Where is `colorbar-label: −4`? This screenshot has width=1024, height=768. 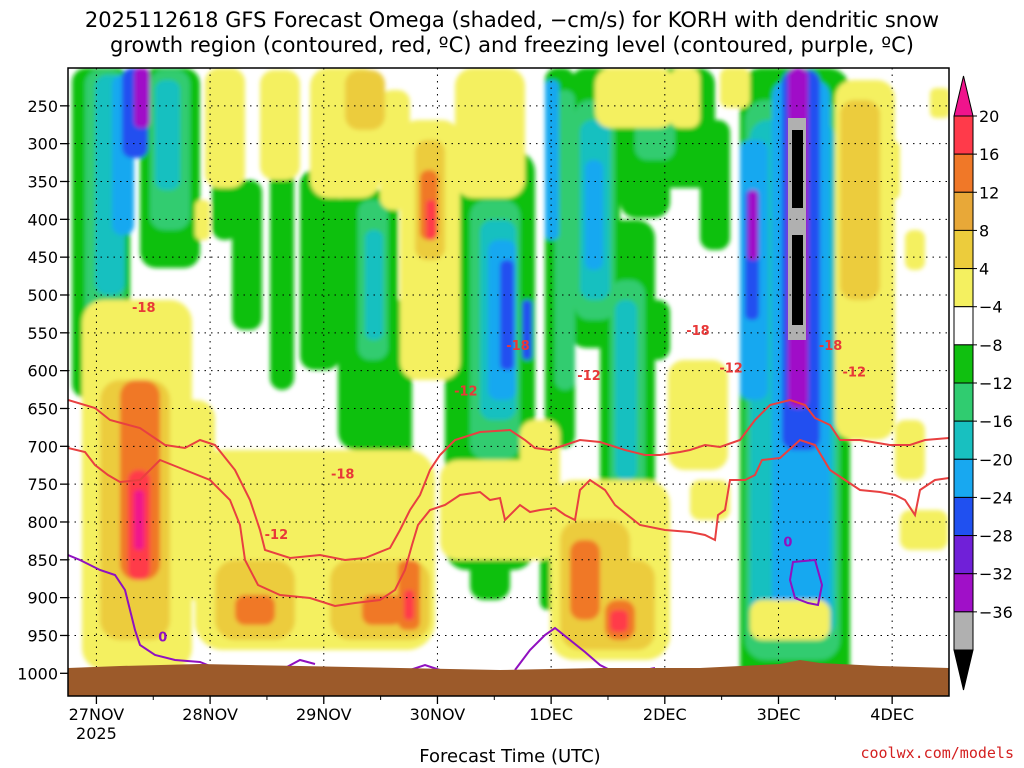
colorbar-label: −4 is located at coordinates (991, 307).